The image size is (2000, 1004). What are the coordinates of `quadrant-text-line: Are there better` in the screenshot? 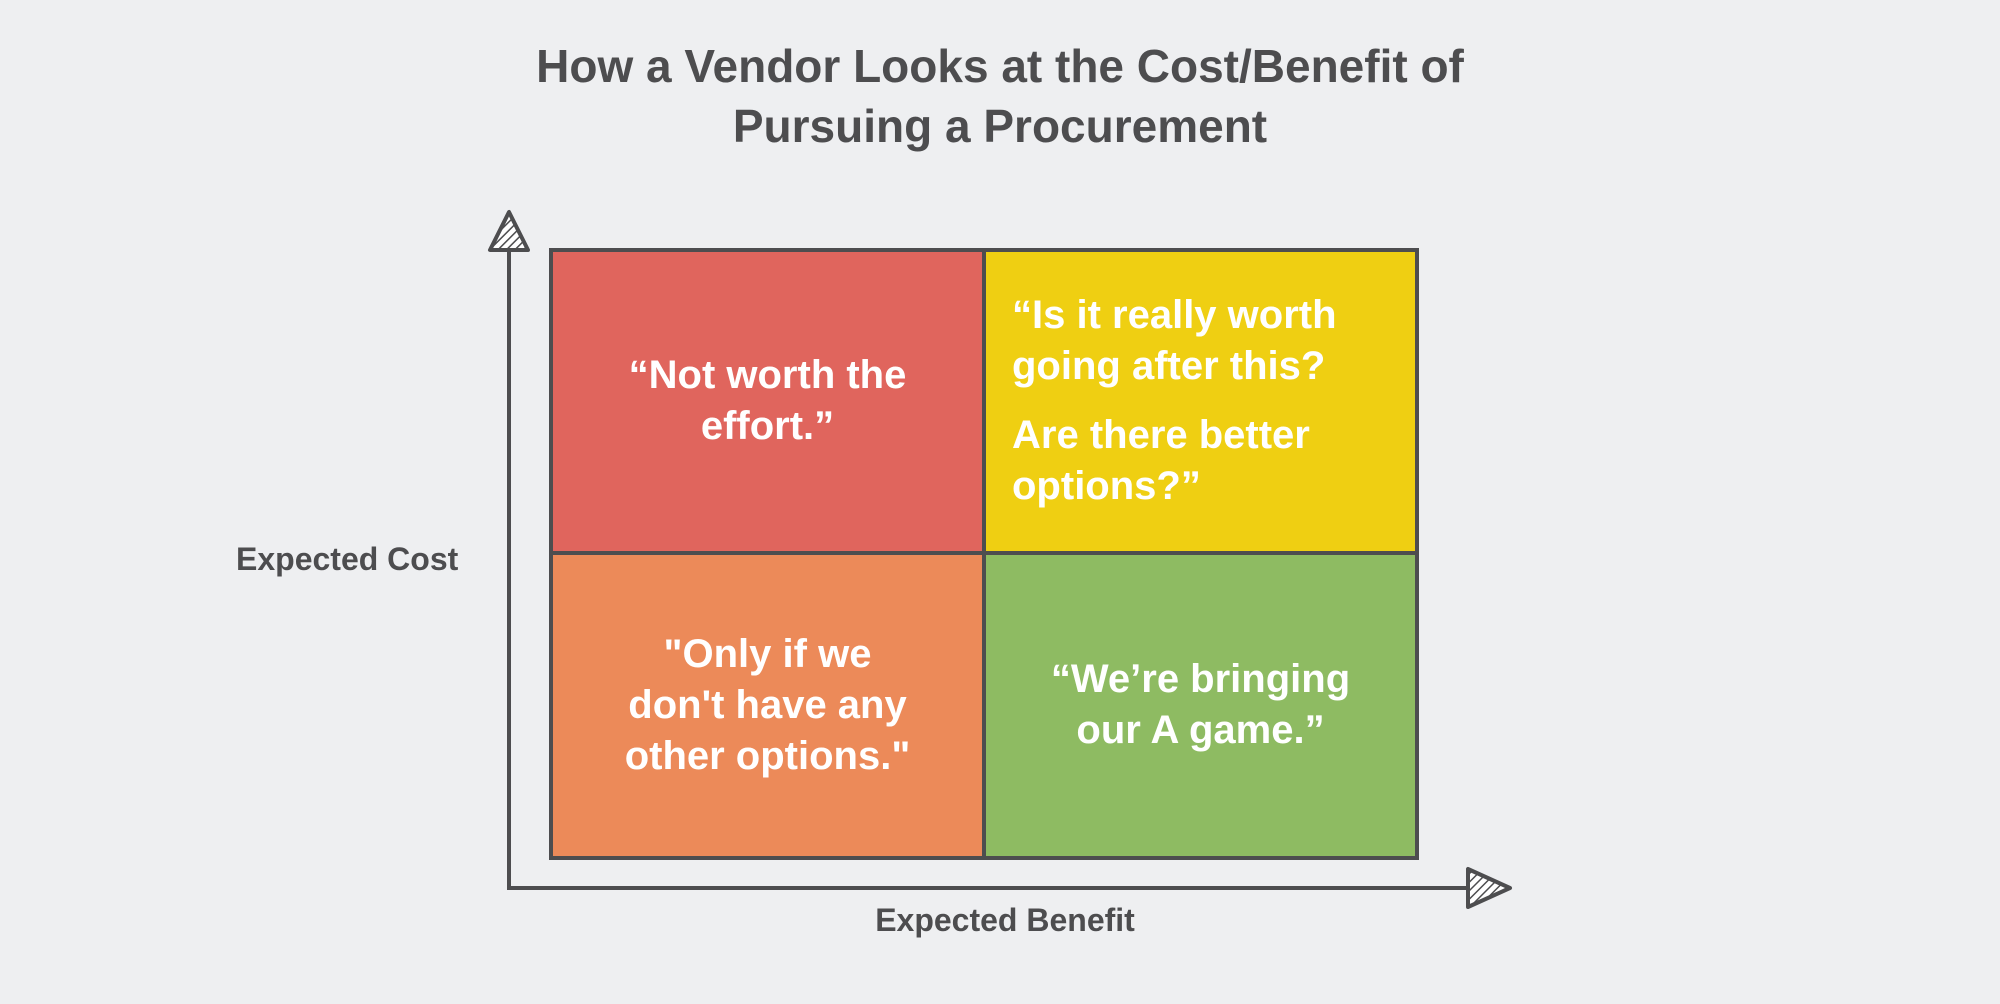 It's located at (1161, 435).